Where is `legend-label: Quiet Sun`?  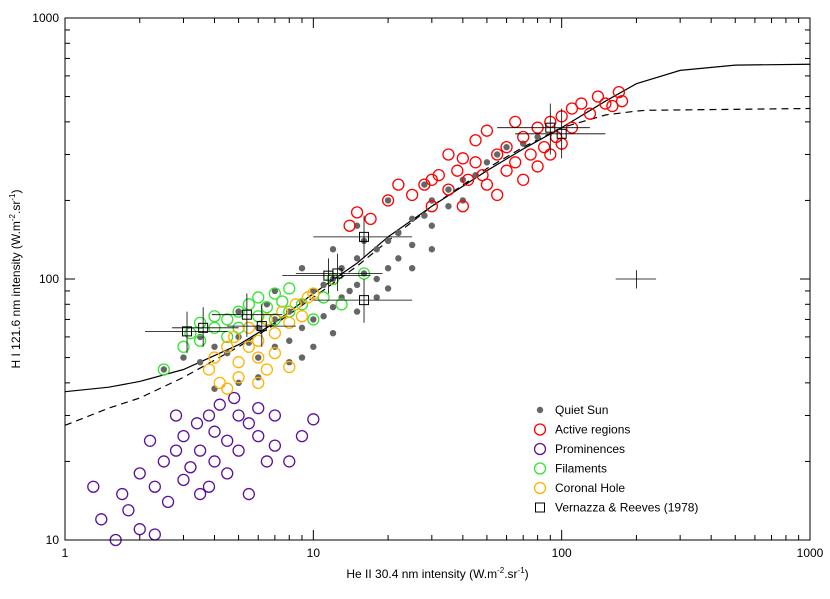
legend-label: Quiet Sun is located at coordinates (581, 410).